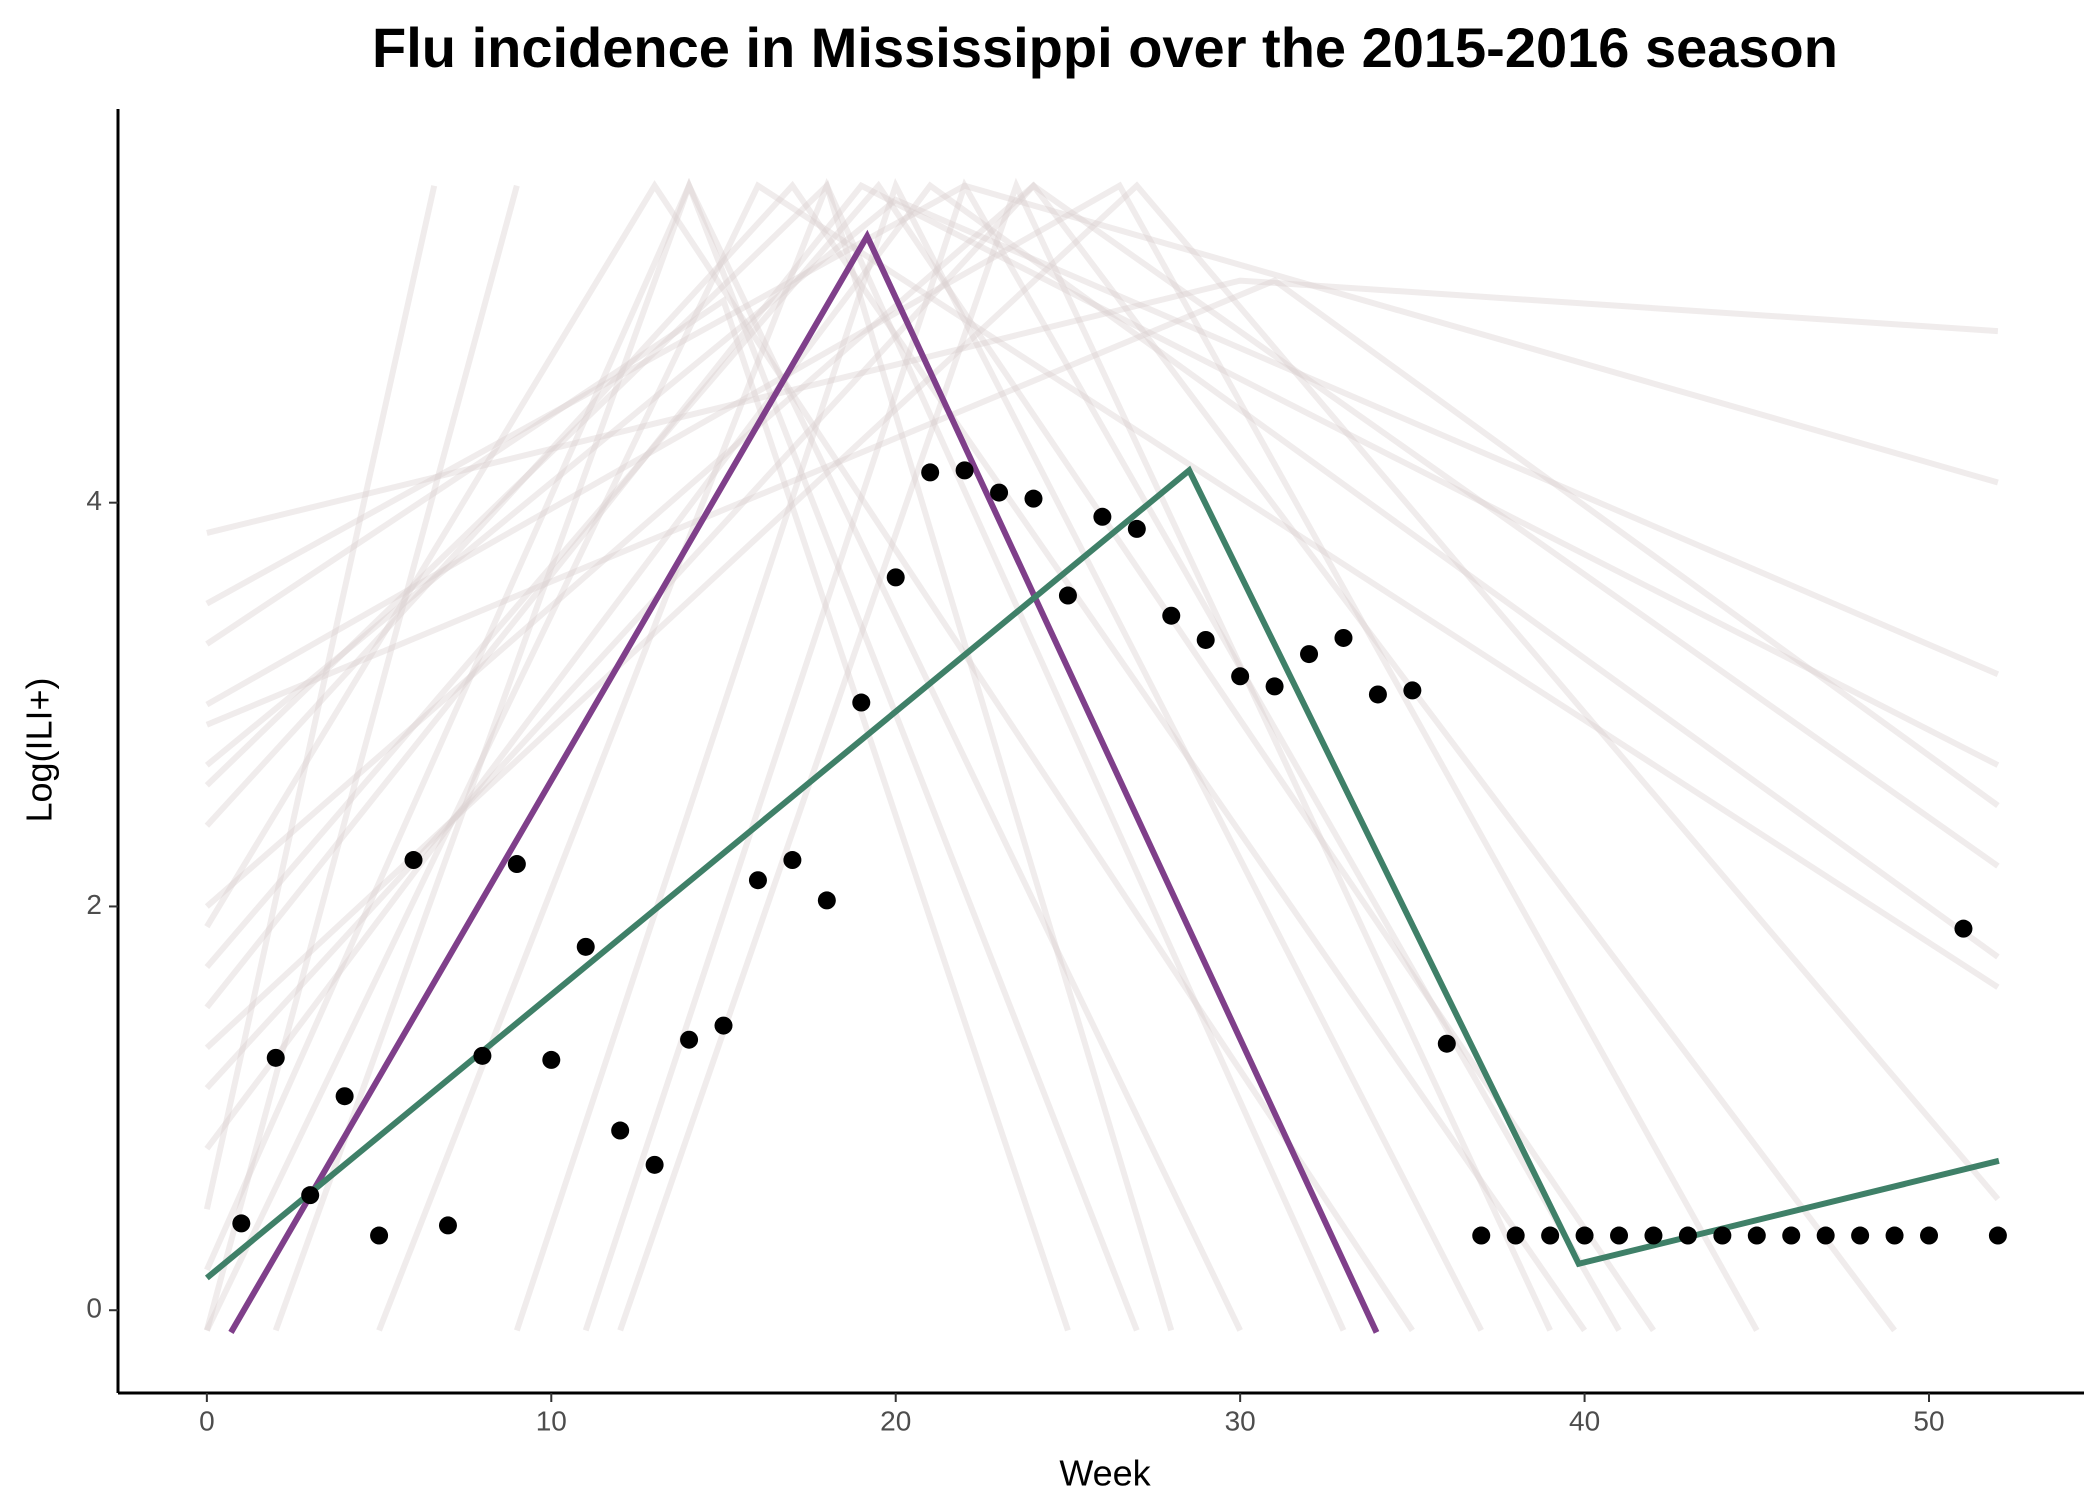  I want to click on y-axis-title: Log(ILI+), so click(39, 749).